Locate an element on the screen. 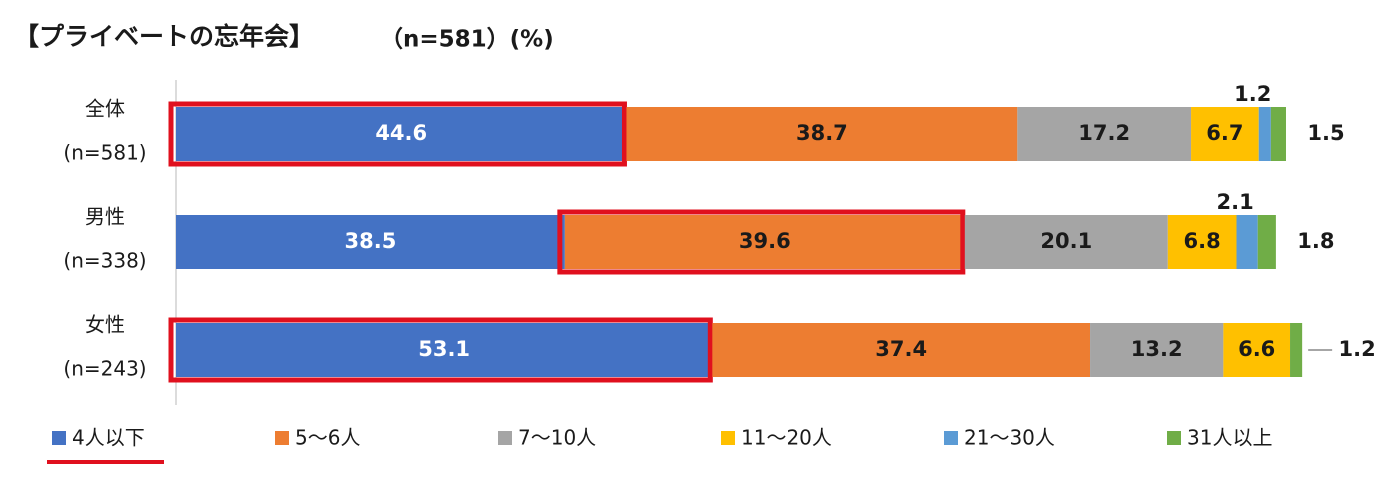  data-label: 1.5 is located at coordinates (1325, 133).